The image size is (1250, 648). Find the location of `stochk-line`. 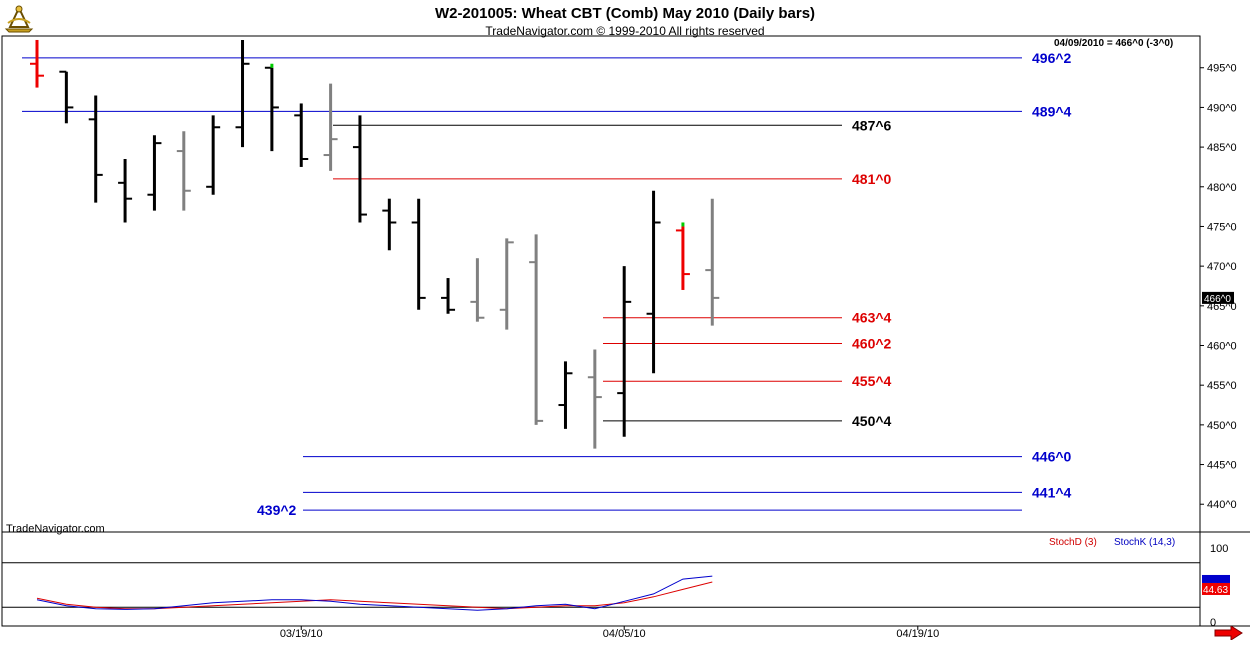

stochk-line is located at coordinates (374, 593).